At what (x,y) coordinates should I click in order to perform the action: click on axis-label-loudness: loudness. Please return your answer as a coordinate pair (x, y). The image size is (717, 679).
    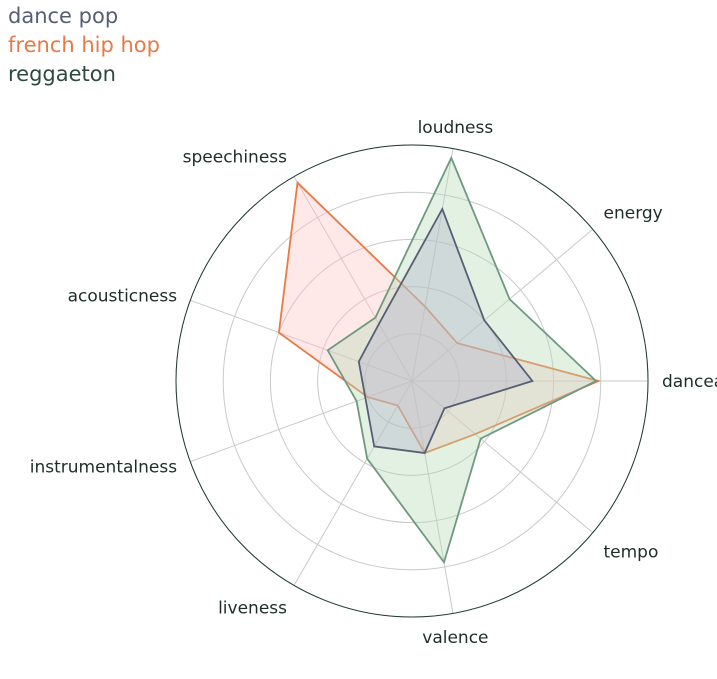
    Looking at the image, I should click on (456, 128).